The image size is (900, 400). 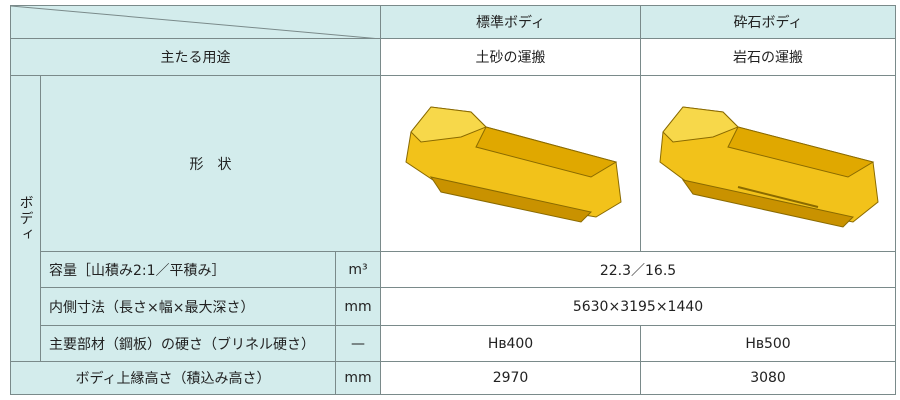 I want to click on diagonal, so click(x=190, y=22).